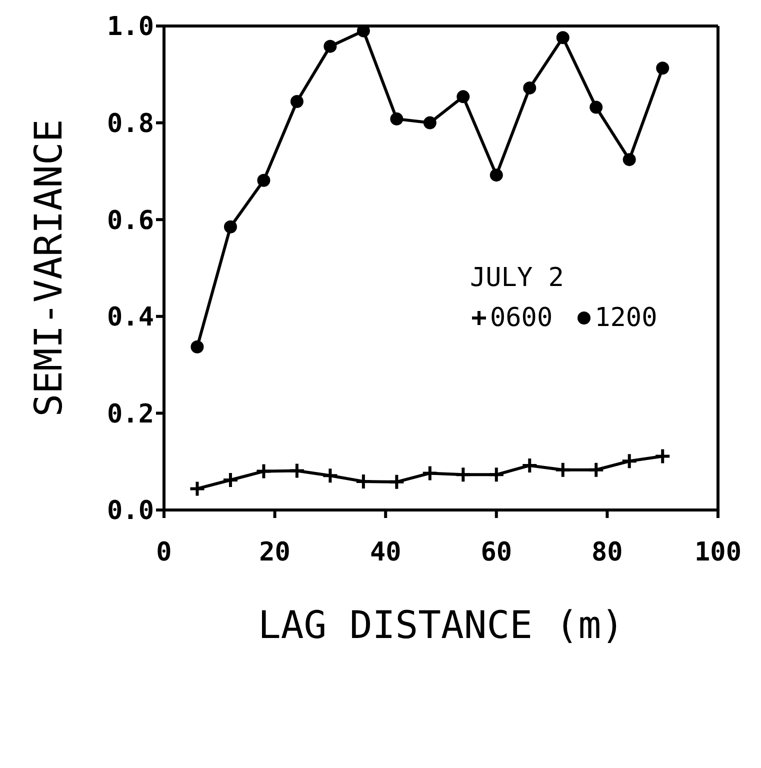  Describe the element at coordinates (130, 124) in the screenshot. I see `y-tick-label: 0.8` at that location.